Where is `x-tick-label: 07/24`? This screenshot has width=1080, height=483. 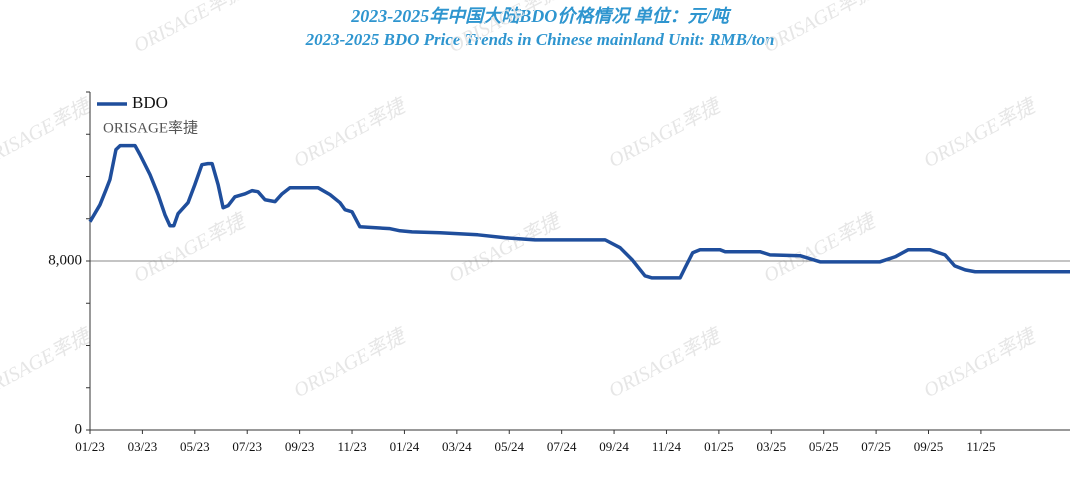
x-tick-label: 07/24 is located at coordinates (562, 446).